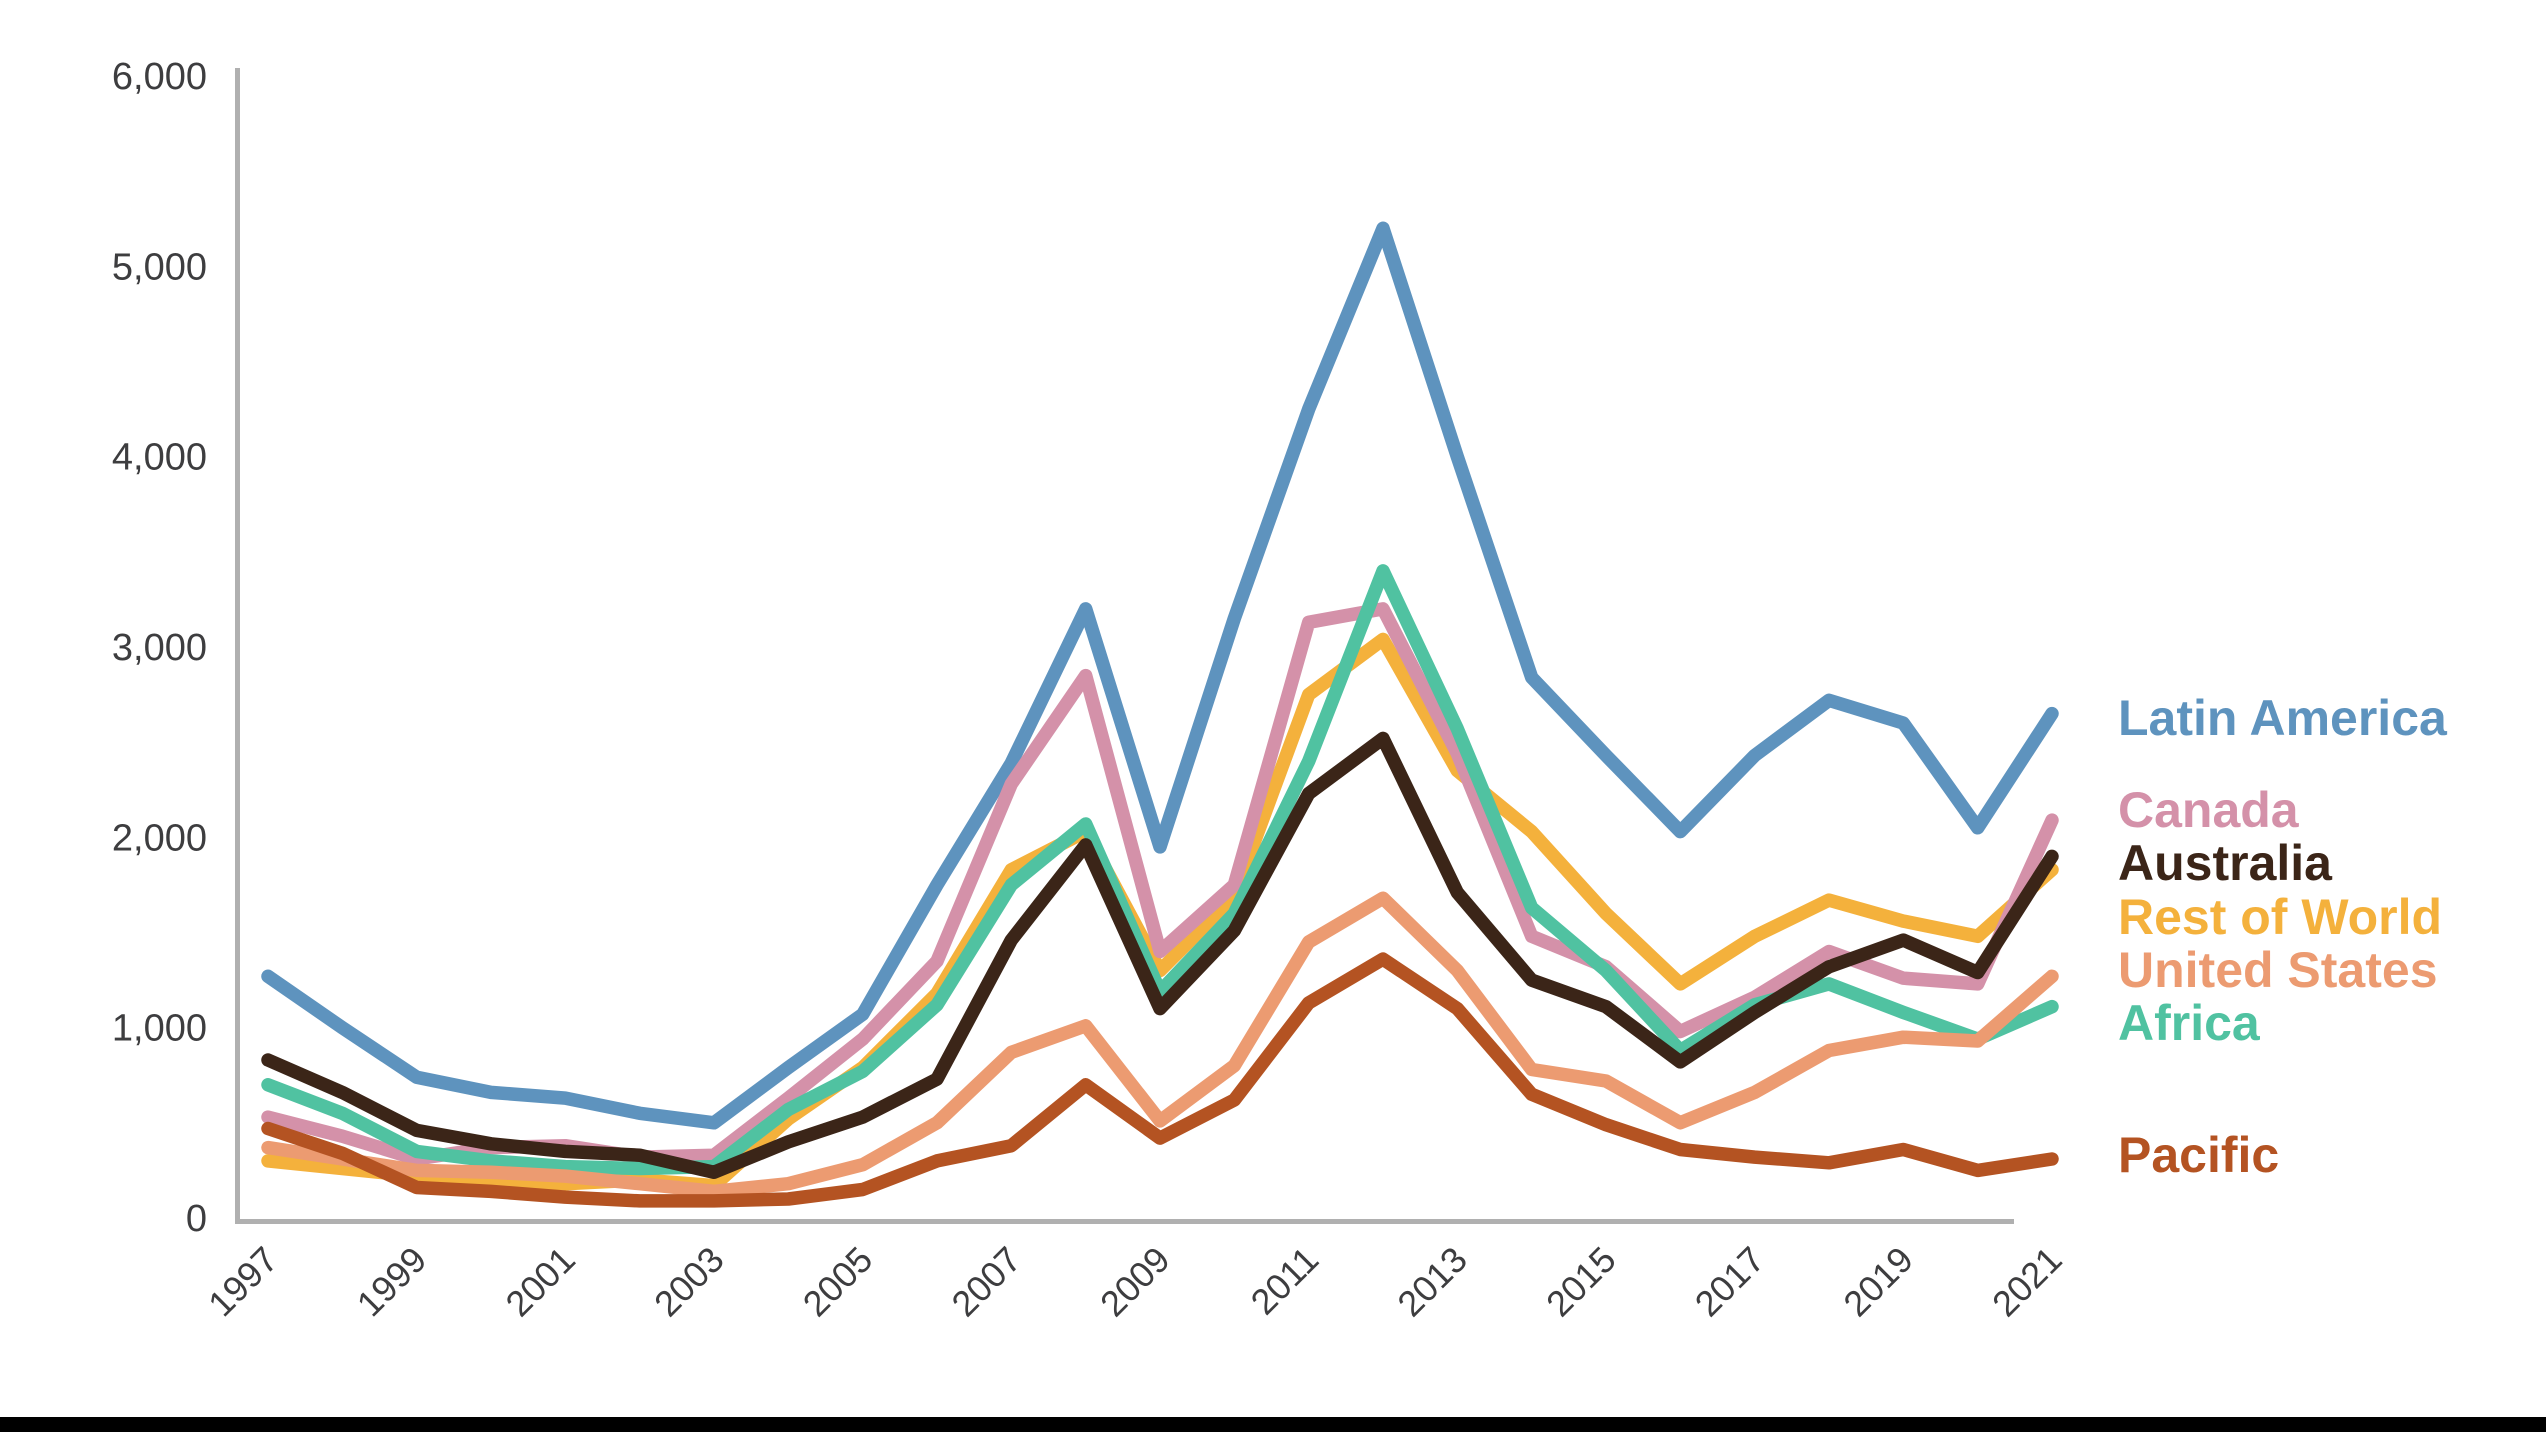  Describe the element at coordinates (243, 1282) in the screenshot. I see `x-axis-tick-label: 1997` at that location.